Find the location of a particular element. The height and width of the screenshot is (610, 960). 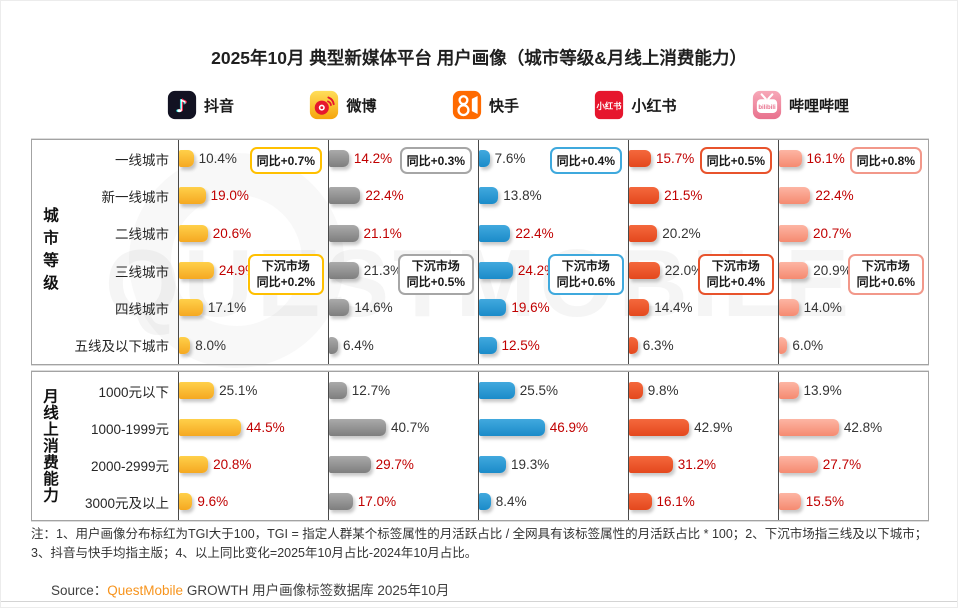

weibo-row: 21.3% is located at coordinates (403, 270).